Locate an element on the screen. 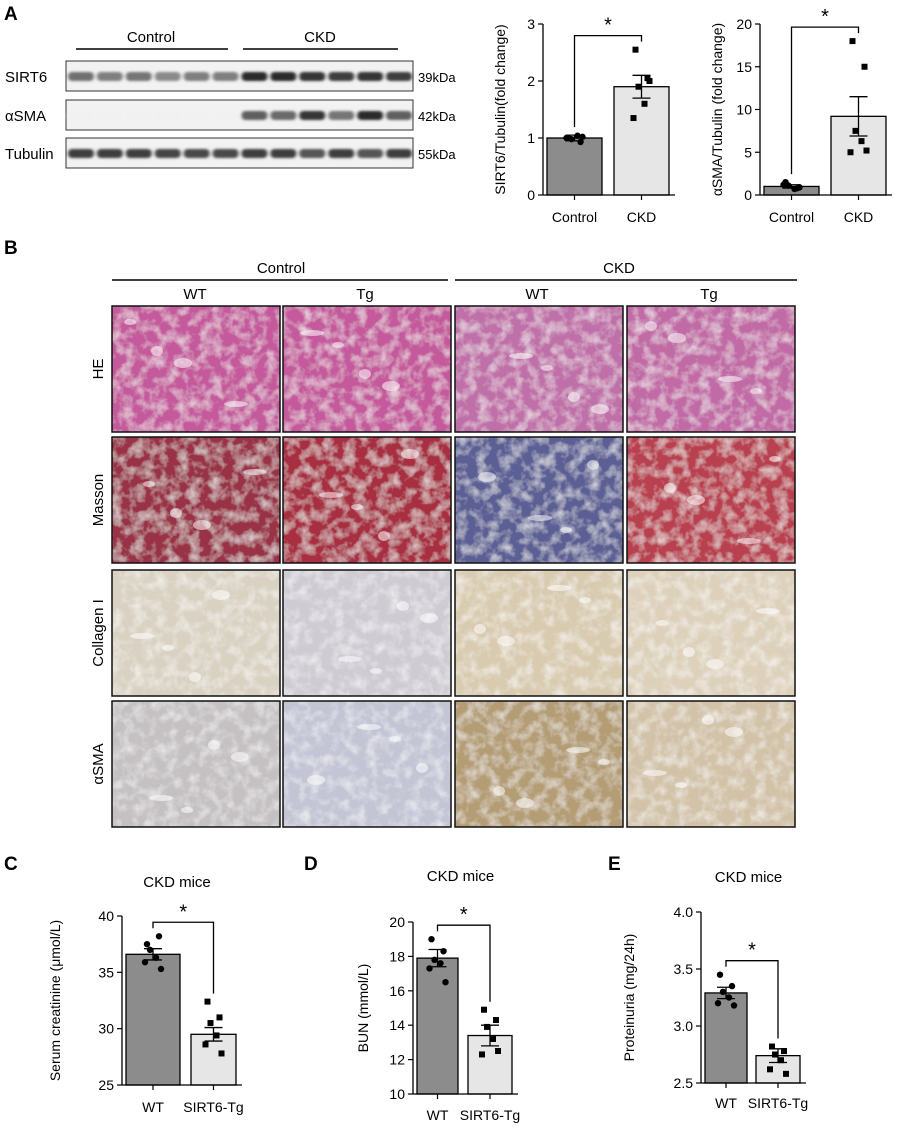 Image resolution: width=913 pixels, height=1130 pixels. y-tick-label: 12 is located at coordinates (397, 1060).